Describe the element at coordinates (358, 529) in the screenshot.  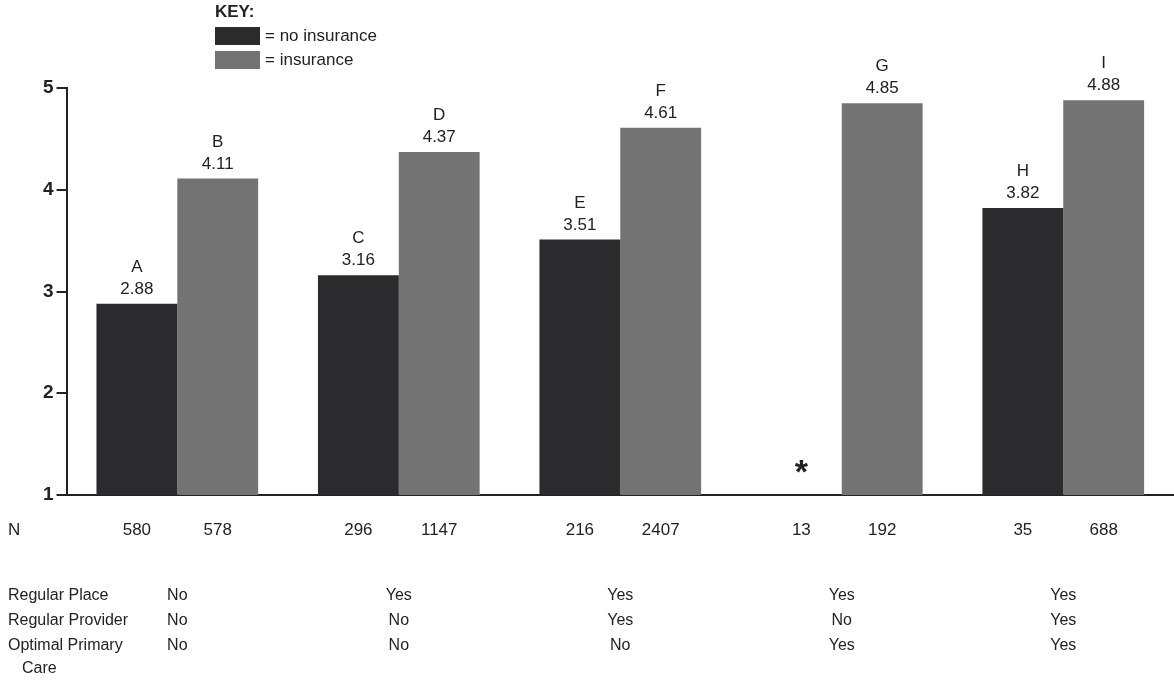
I see `text: 296` at that location.